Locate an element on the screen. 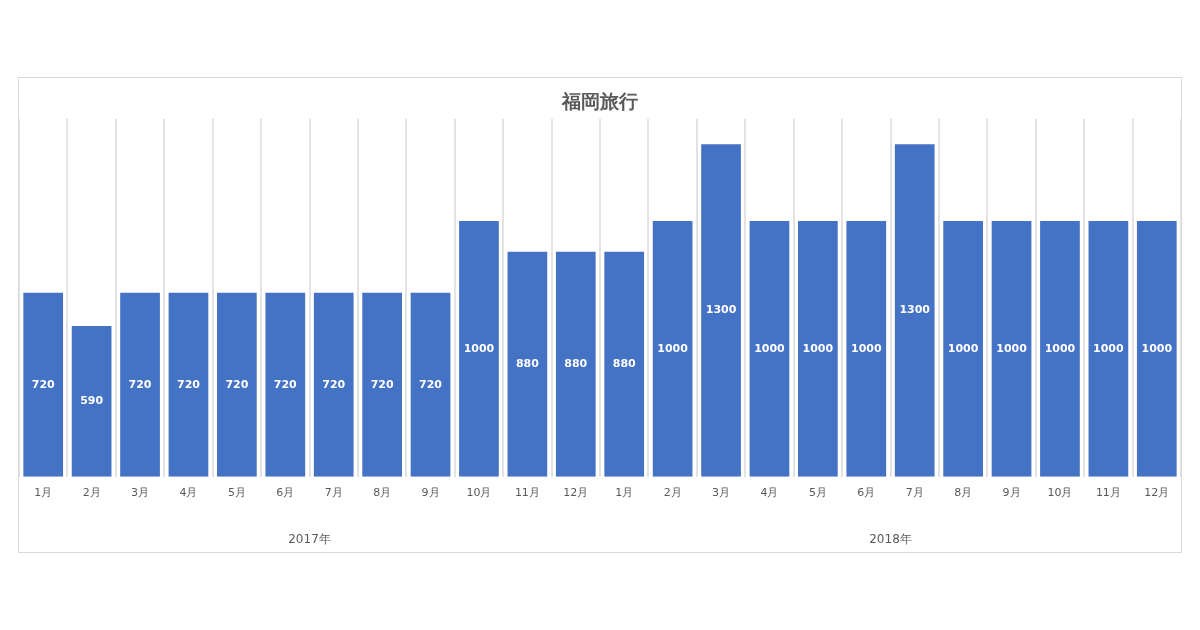 The width and height of the screenshot is (1200, 630). text: 2018年 is located at coordinates (890, 539).